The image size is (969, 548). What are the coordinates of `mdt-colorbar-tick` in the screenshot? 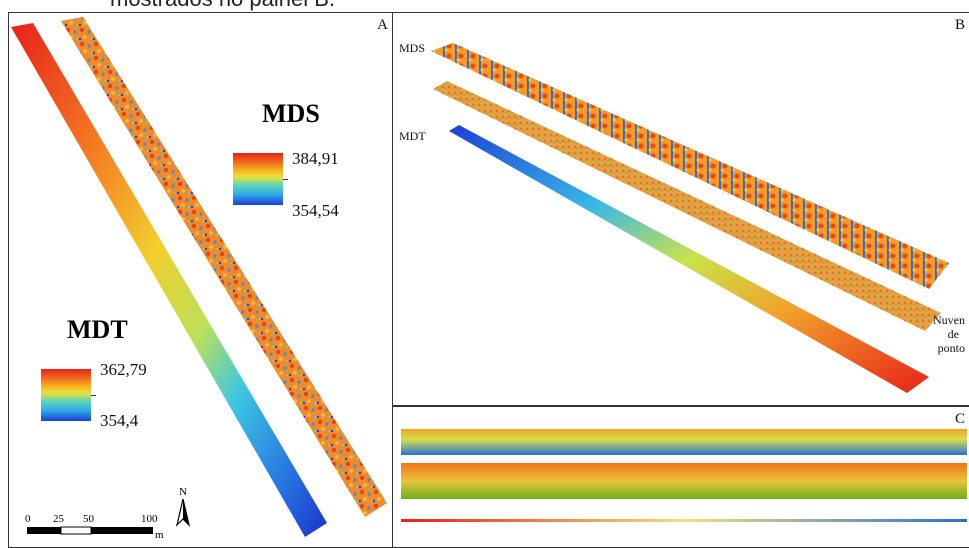 It's located at (93, 395).